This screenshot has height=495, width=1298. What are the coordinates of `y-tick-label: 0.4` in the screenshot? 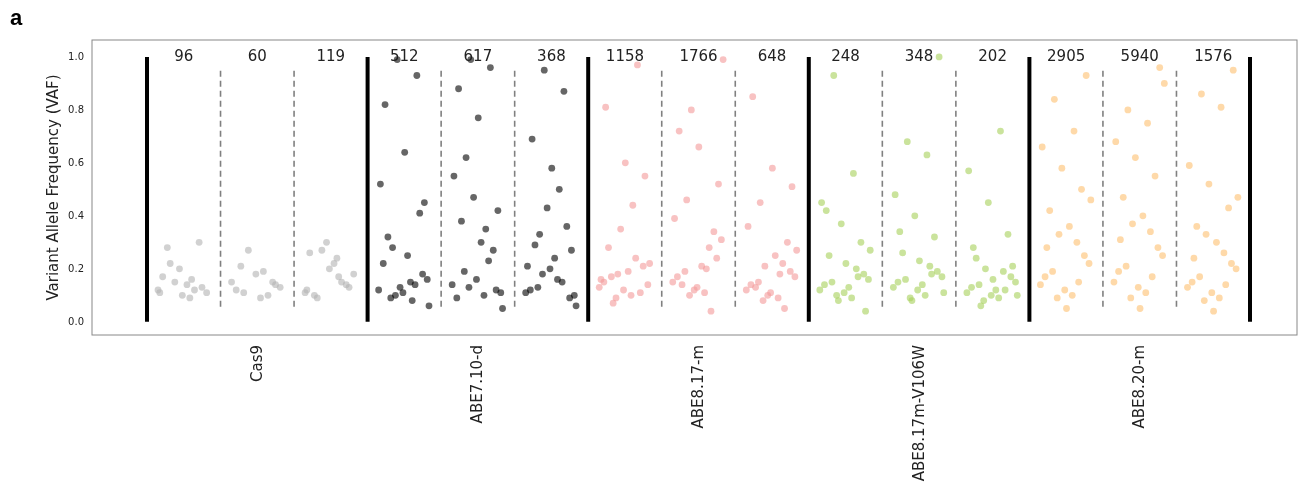 It's located at (76, 215).